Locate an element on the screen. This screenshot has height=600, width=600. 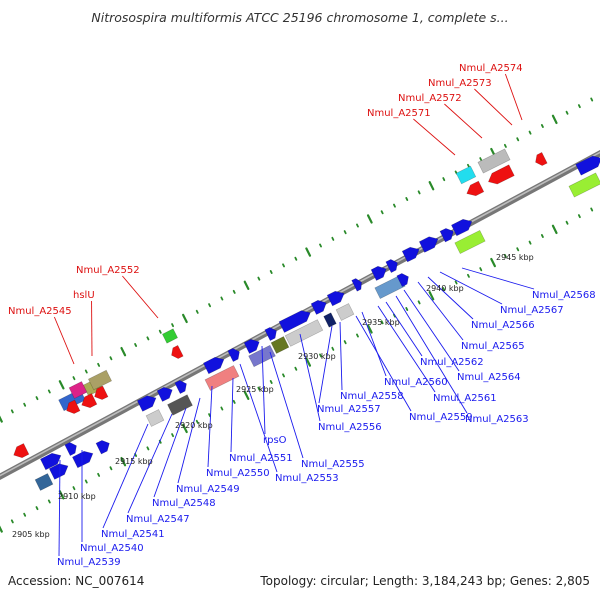
gene-label-top: Nmul_A2574 is located at coordinates (491, 68).